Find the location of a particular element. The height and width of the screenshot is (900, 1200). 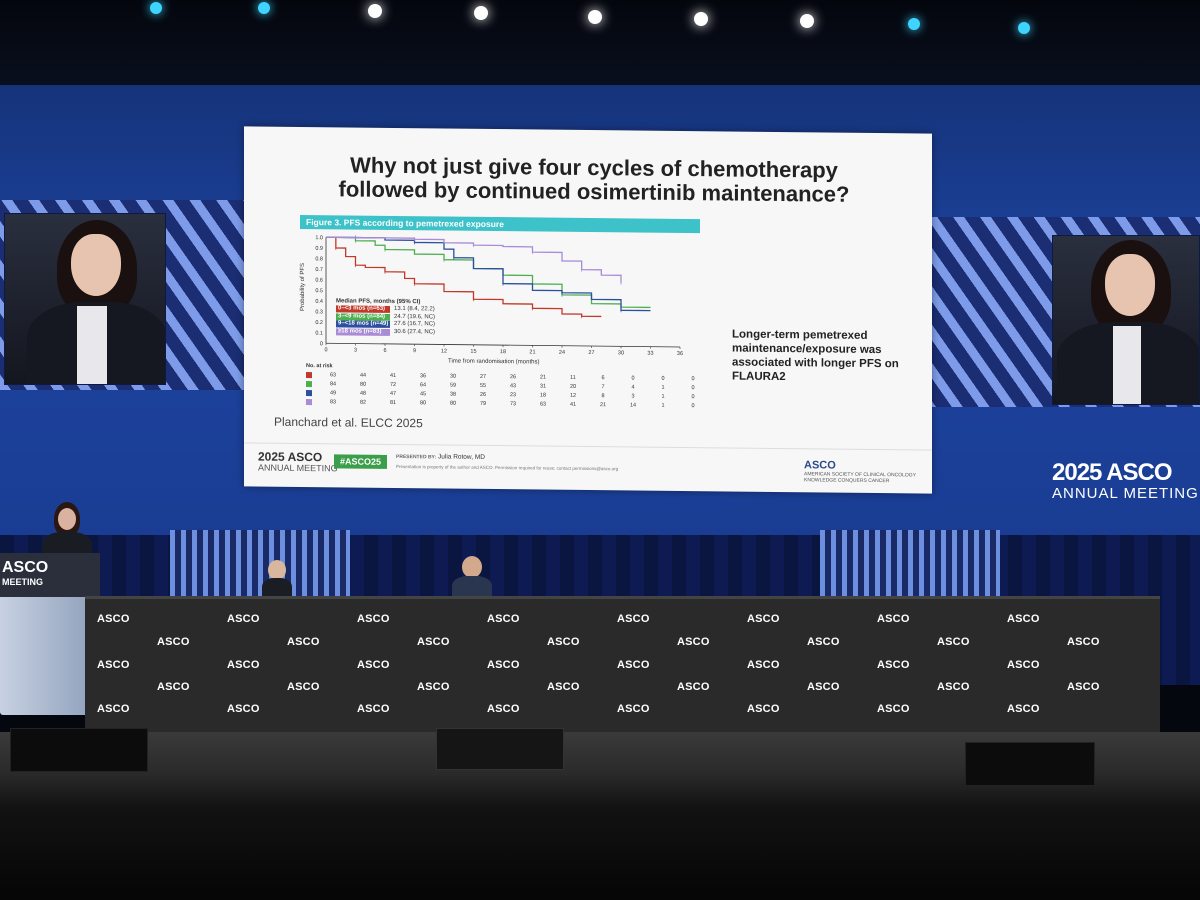

risk-header-label: No. at risk is located at coordinates (319, 365).